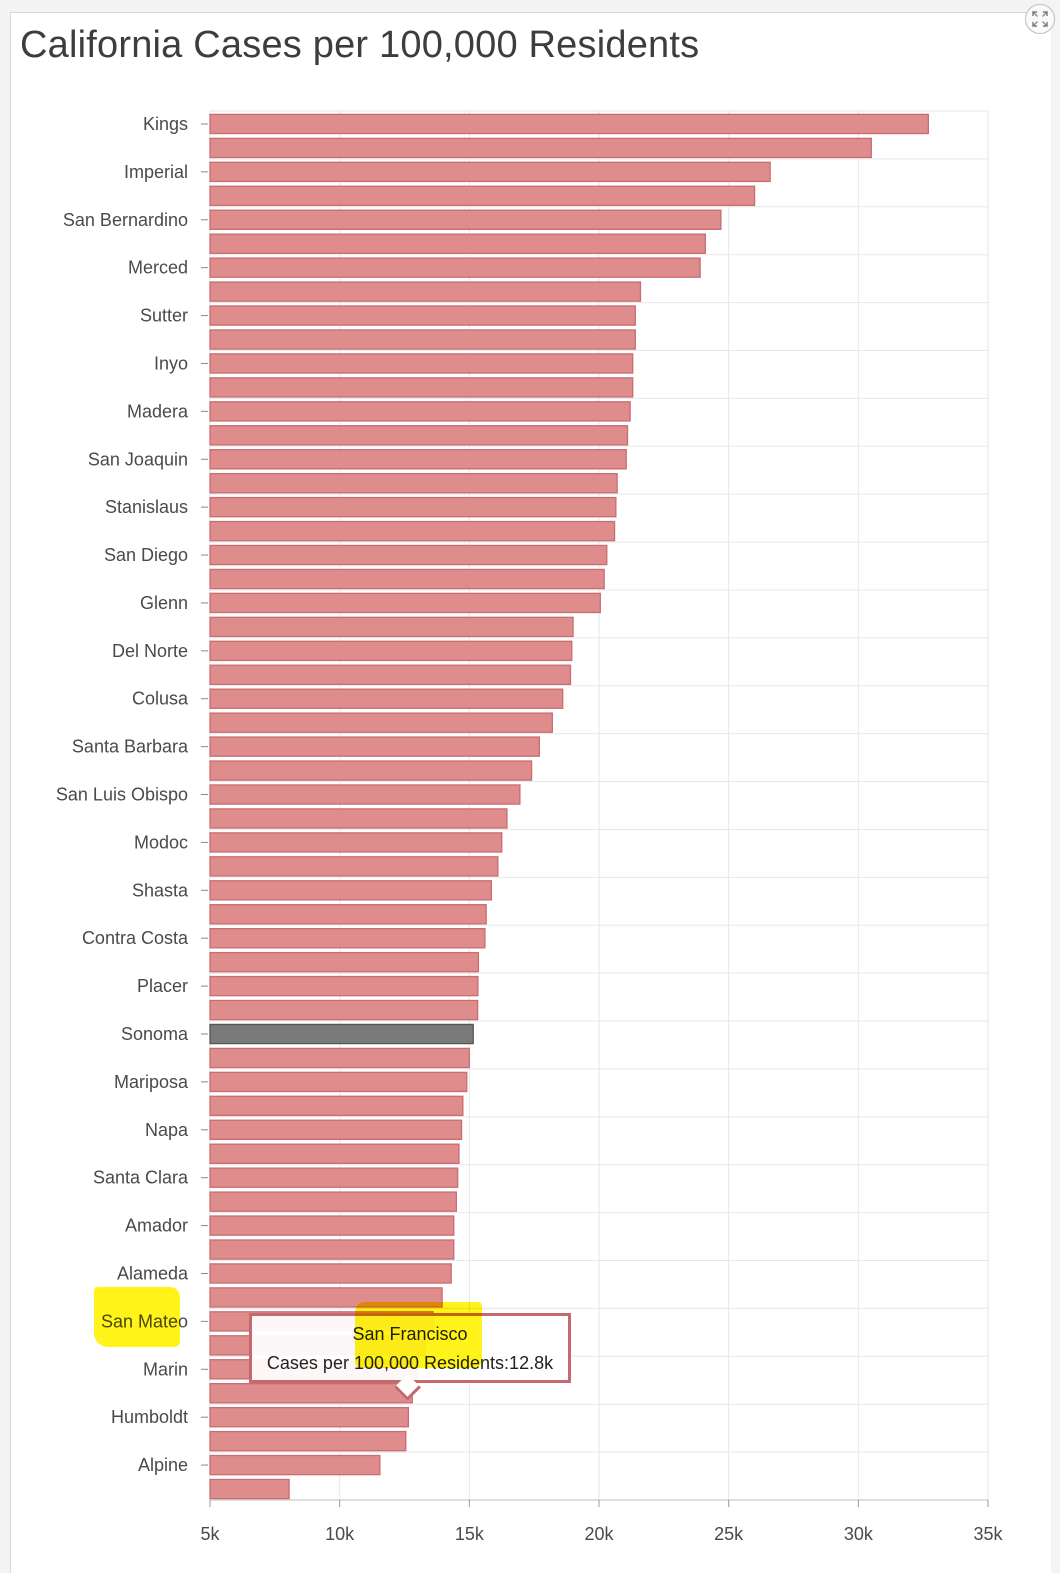 The image size is (1060, 1573). I want to click on category-label: Merced, so click(158, 268).